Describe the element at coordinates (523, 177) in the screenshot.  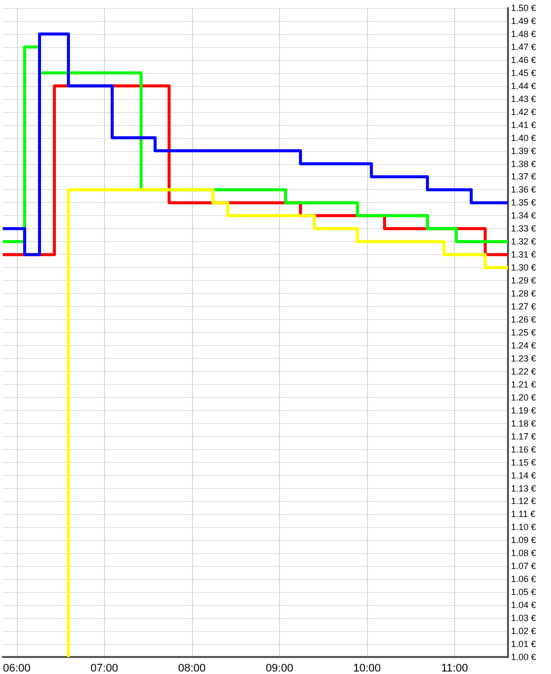
I see `y-tick-label: 1.37 €` at that location.